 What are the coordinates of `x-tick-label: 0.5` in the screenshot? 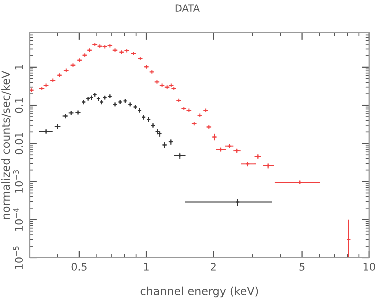 It's located at (79, 267).